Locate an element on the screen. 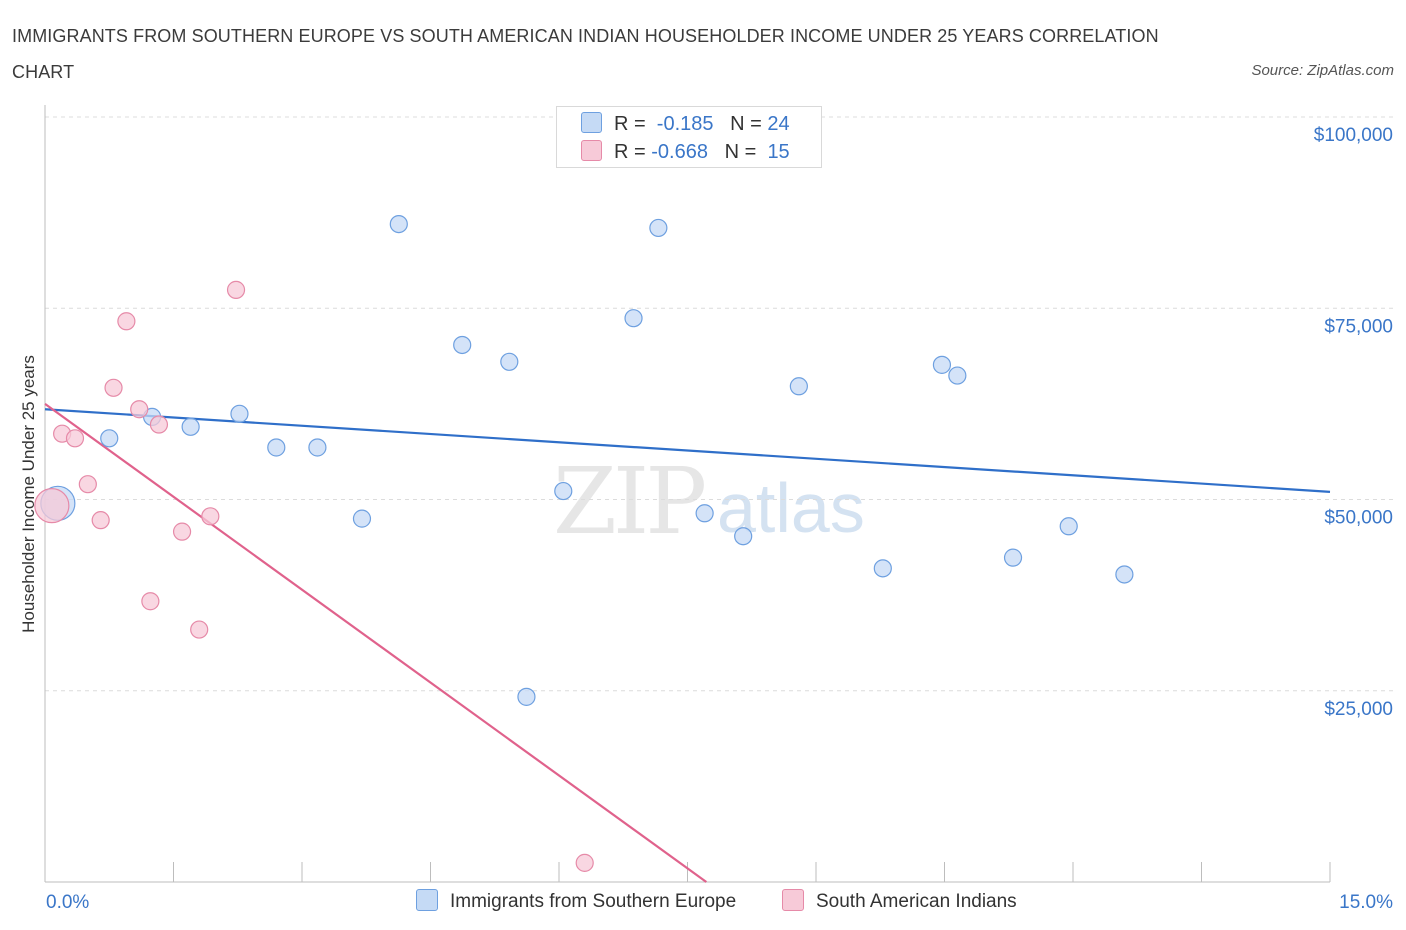 The width and height of the screenshot is (1406, 930). r-value-southern-europe: -0.185 is located at coordinates (685, 124).